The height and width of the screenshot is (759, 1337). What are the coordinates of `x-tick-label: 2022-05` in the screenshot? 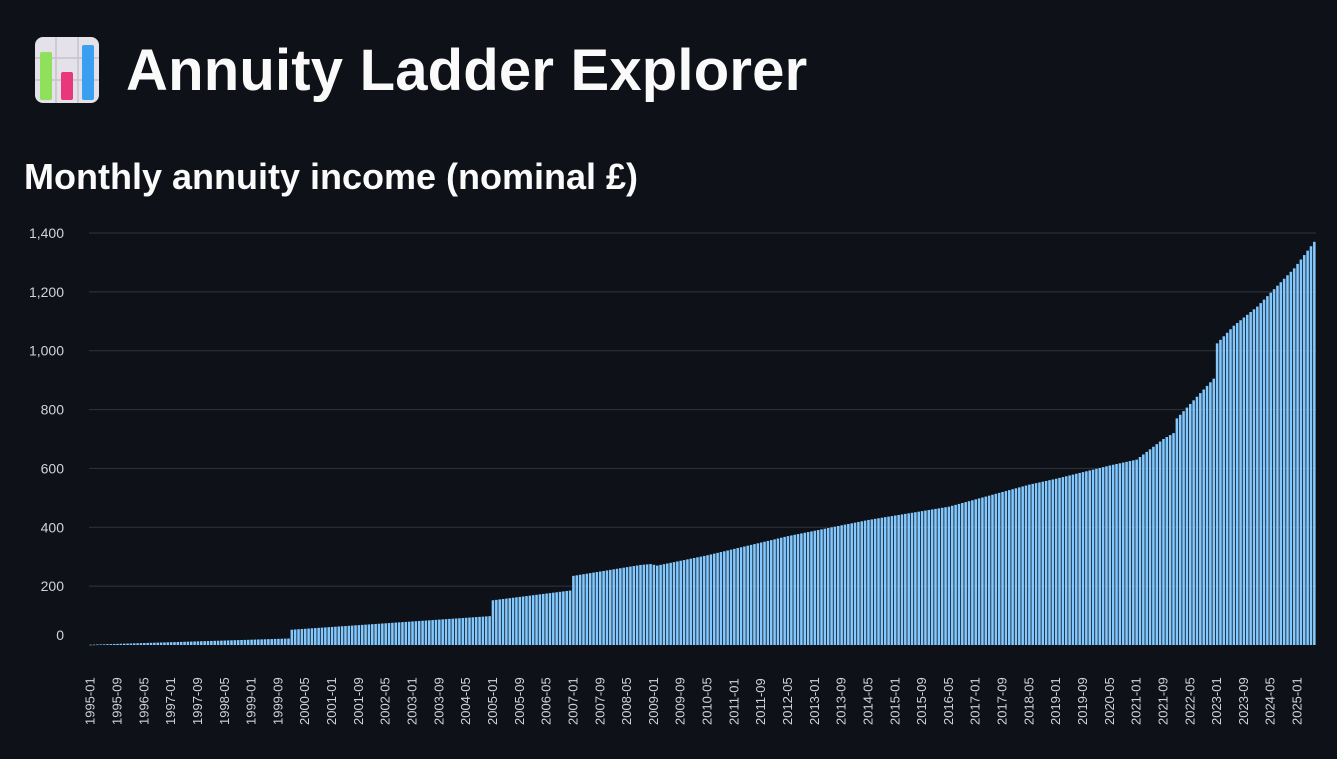 It's located at (1189, 701).